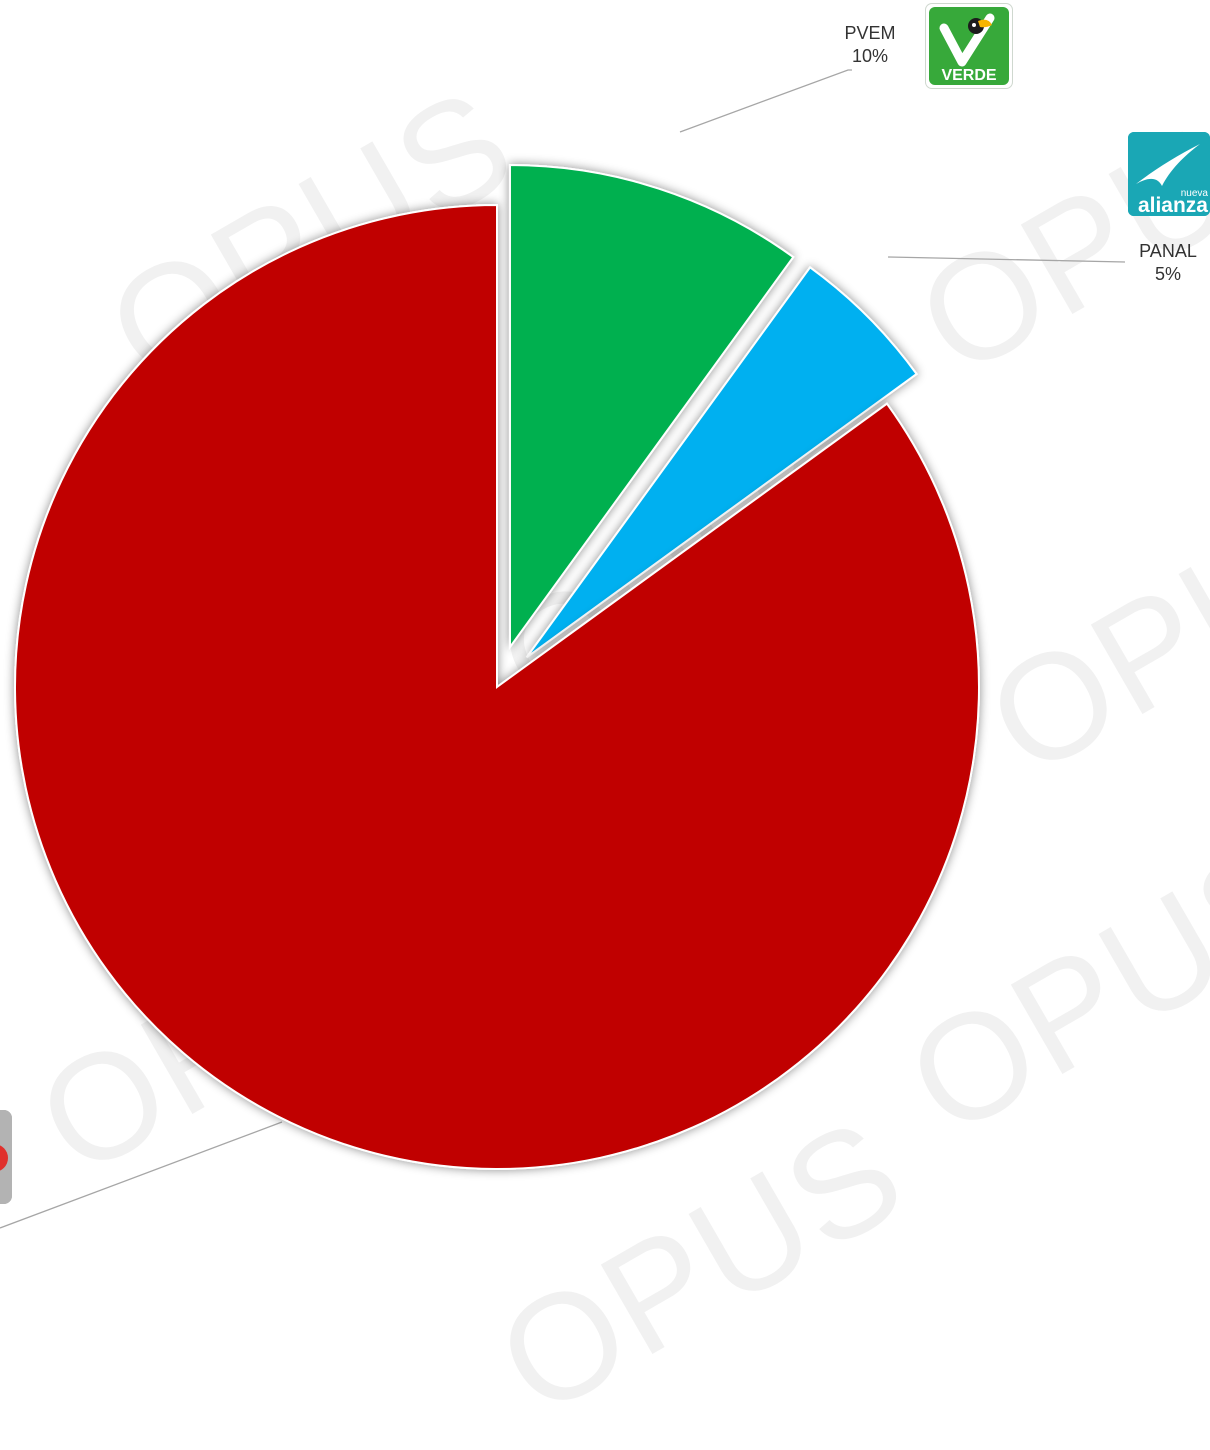  I want to click on nueva-alianza-logo-icon: nueva alianza, so click(1169, 174).